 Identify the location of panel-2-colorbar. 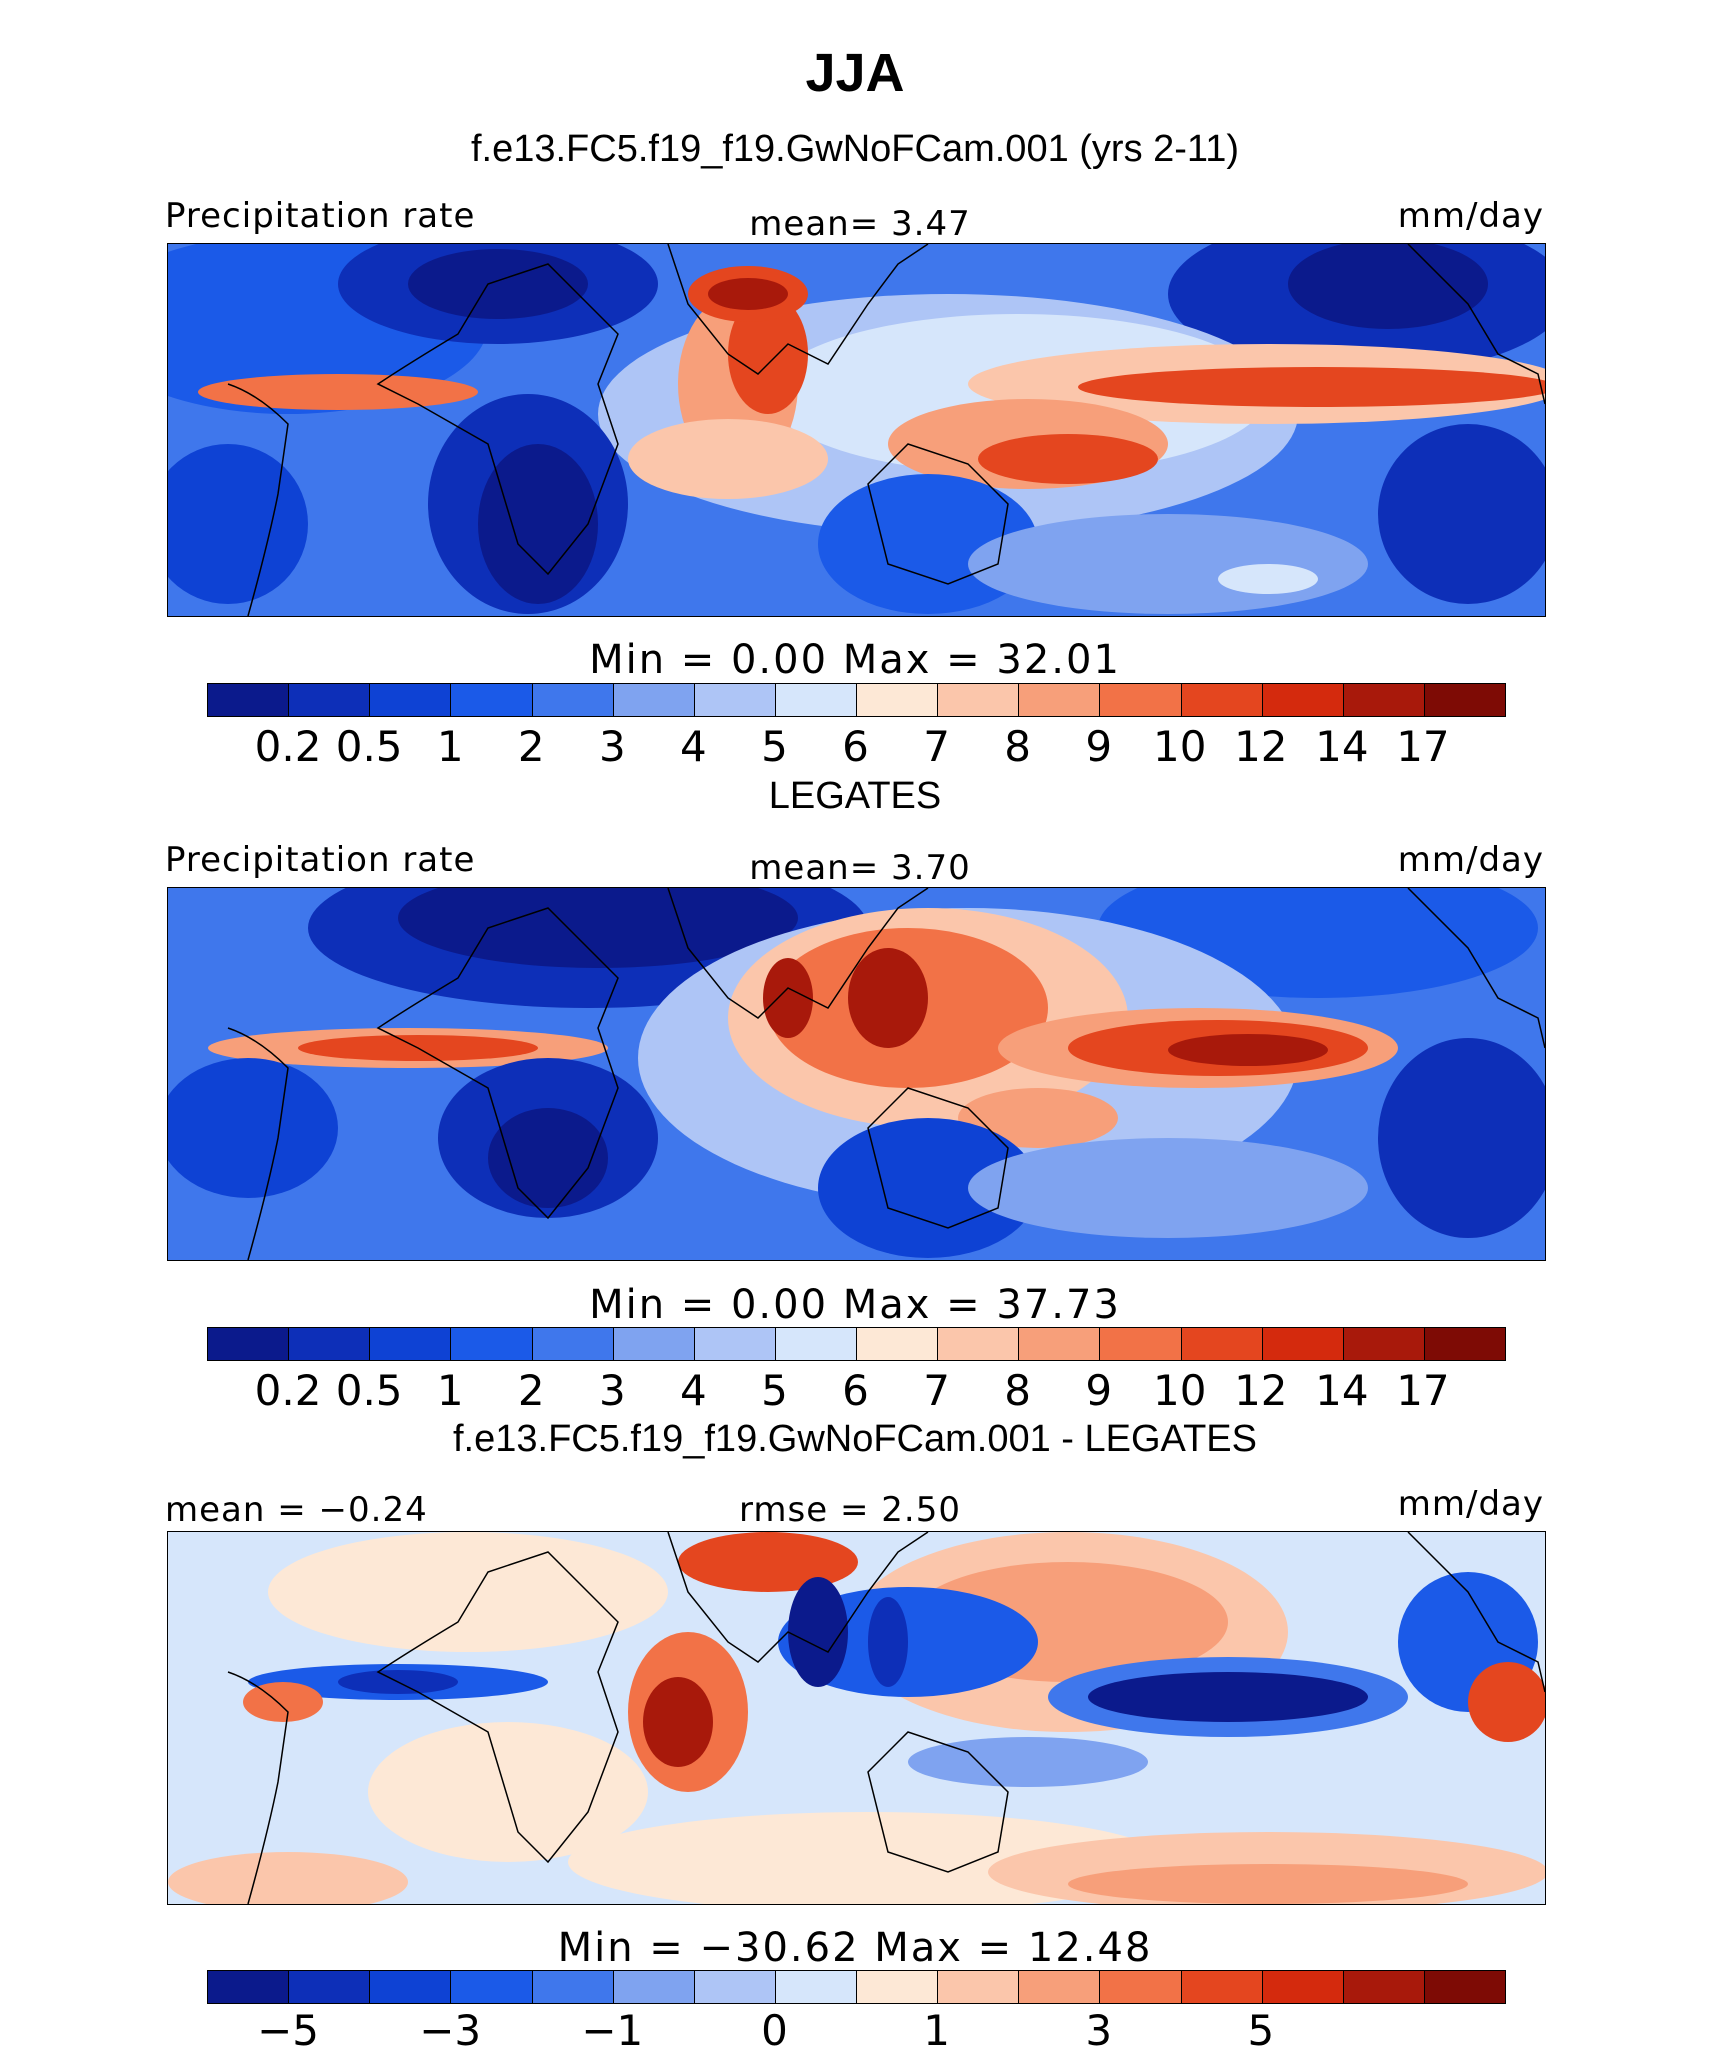
(856, 1344).